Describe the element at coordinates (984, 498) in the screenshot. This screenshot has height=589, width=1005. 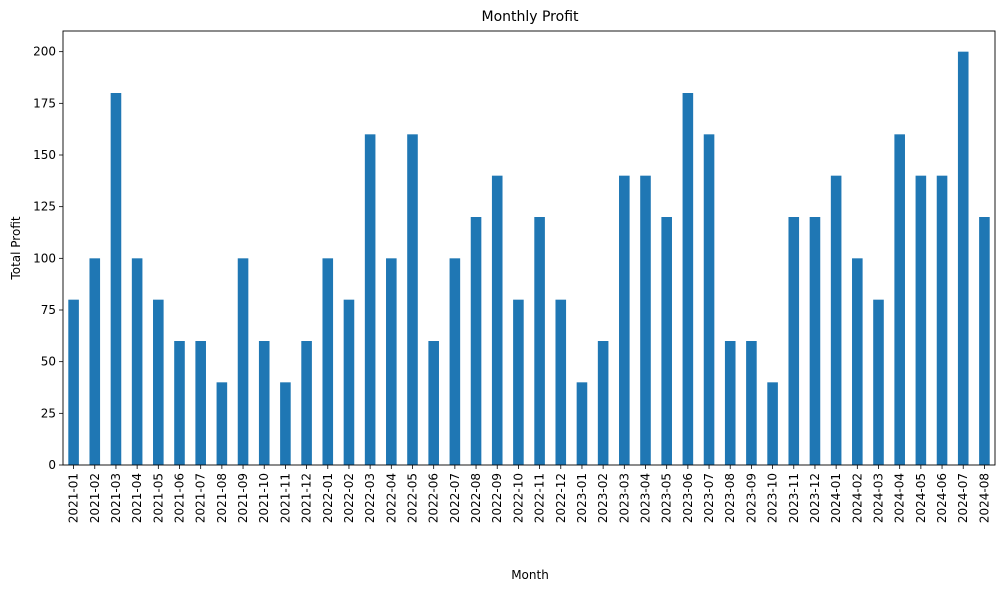
I see `x-tick-label: 2024-08` at that location.